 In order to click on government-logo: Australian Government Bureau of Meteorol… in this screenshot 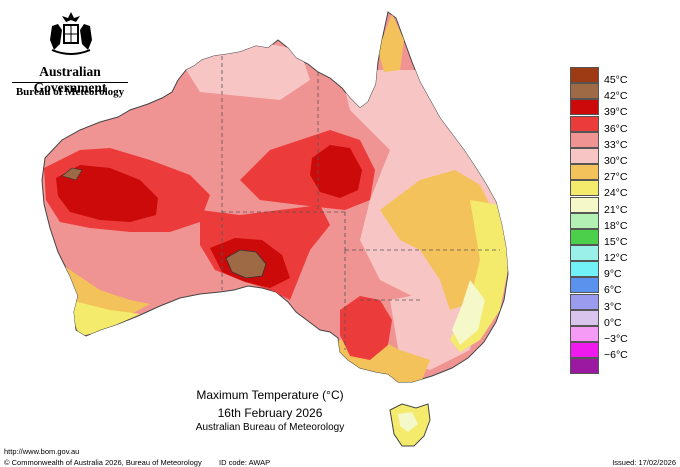, I will do `click(70, 55)`.